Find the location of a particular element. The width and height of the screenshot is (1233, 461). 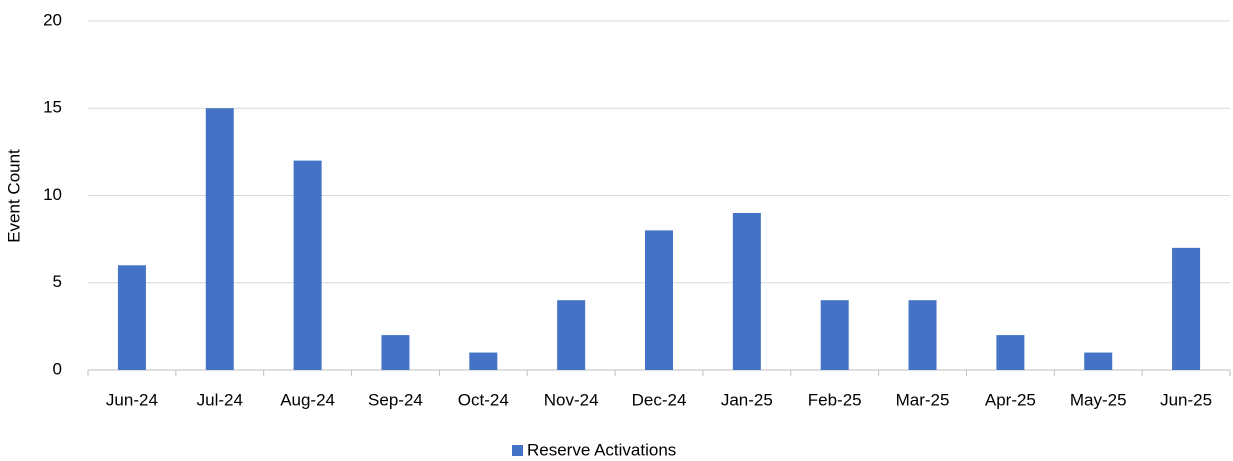

y-tick-label: 15 is located at coordinates (52, 107).